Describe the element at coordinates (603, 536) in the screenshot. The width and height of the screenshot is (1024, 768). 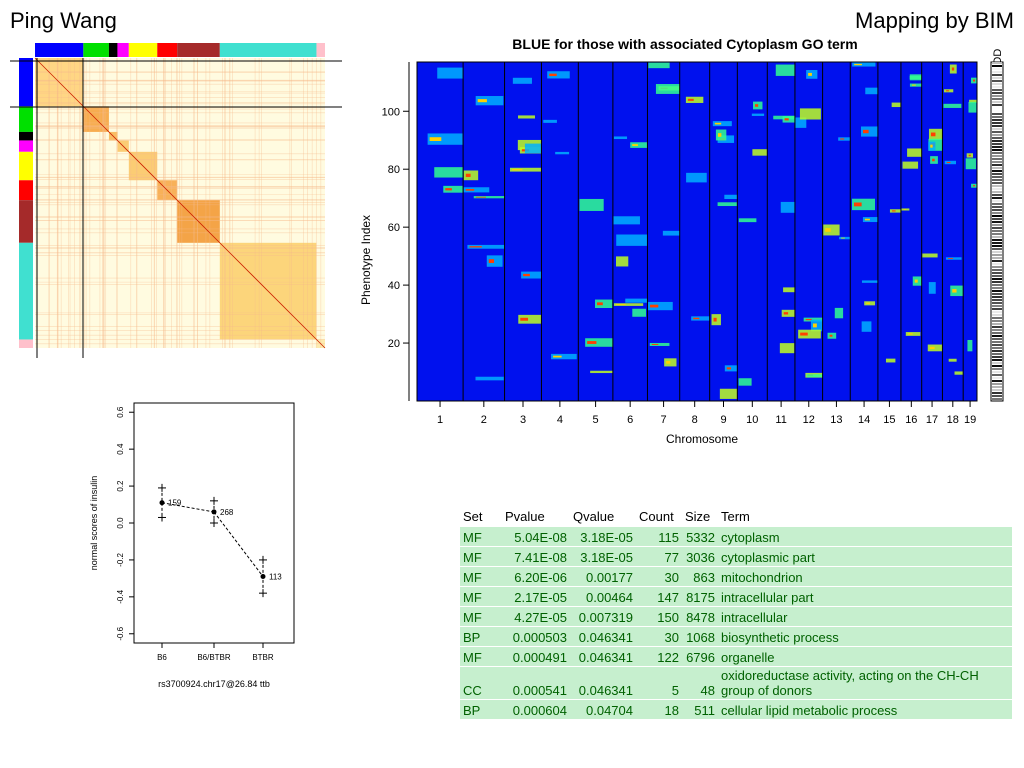
I see `cell-qvalue: 3.18E-05` at that location.